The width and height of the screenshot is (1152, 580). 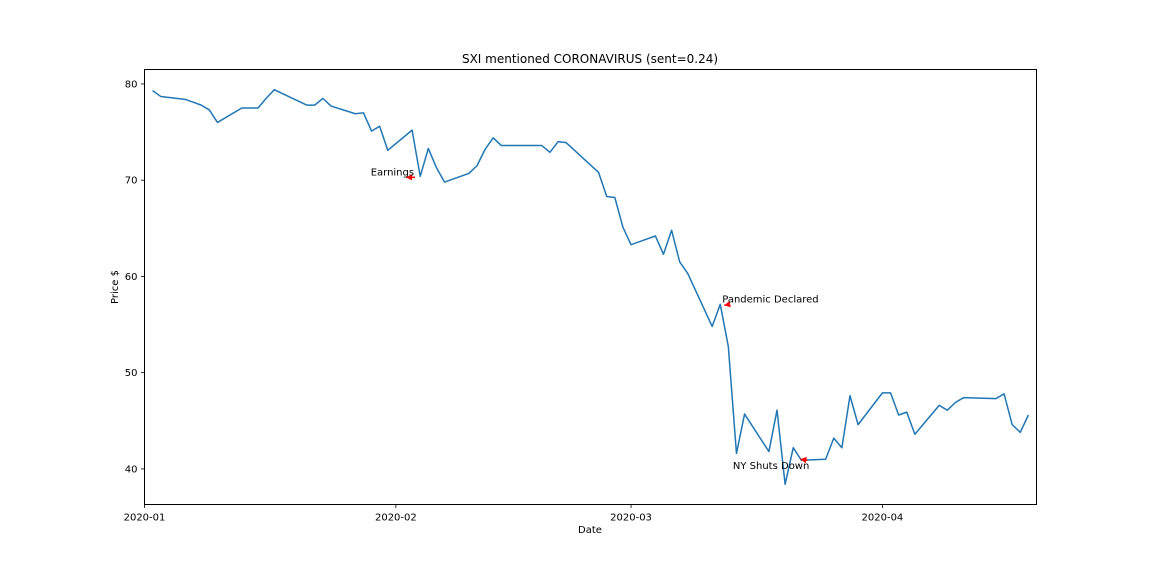 I want to click on chart-title: SXI mentioned CORONAVIRUS (sent=0.24), so click(x=590, y=59).